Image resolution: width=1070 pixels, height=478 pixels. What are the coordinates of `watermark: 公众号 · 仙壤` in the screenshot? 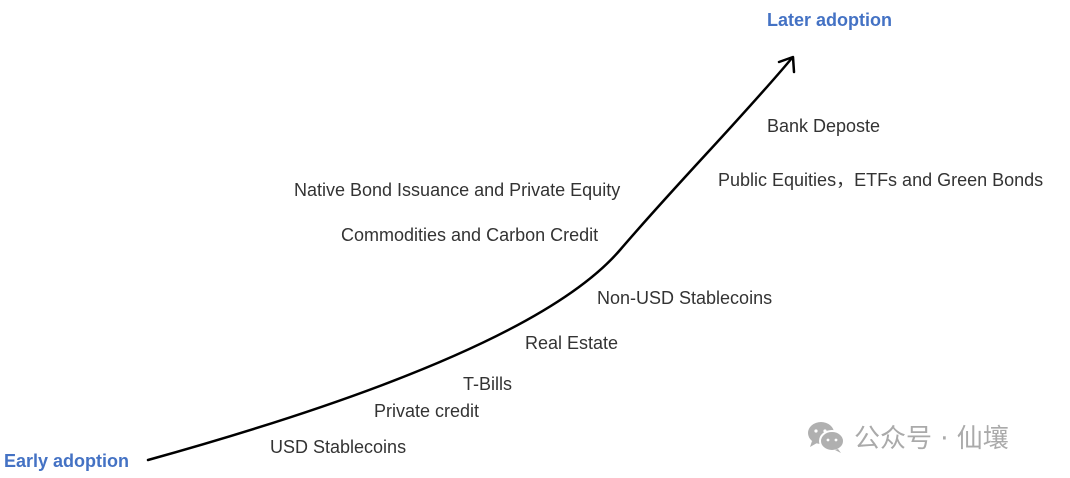 It's located at (907, 436).